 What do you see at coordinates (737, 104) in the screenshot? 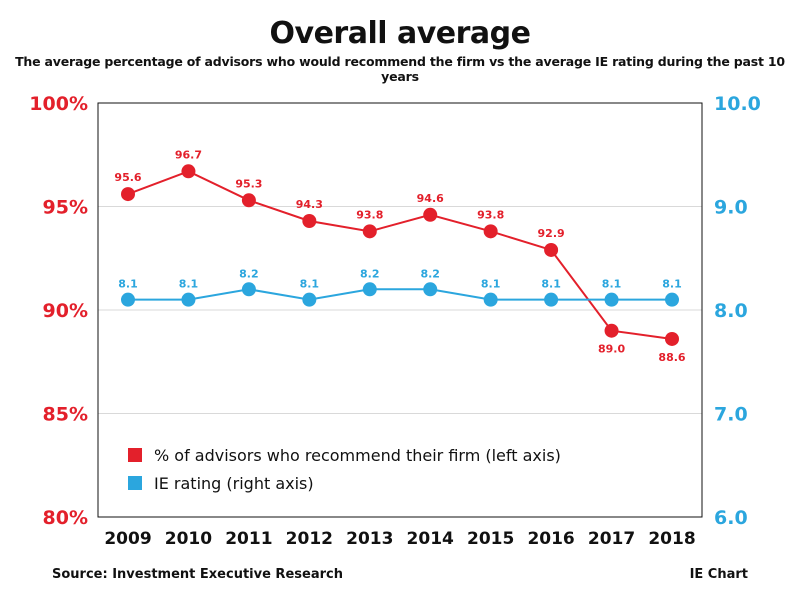
I see `right-axis-tick-label: 10.0` at bounding box center [737, 104].